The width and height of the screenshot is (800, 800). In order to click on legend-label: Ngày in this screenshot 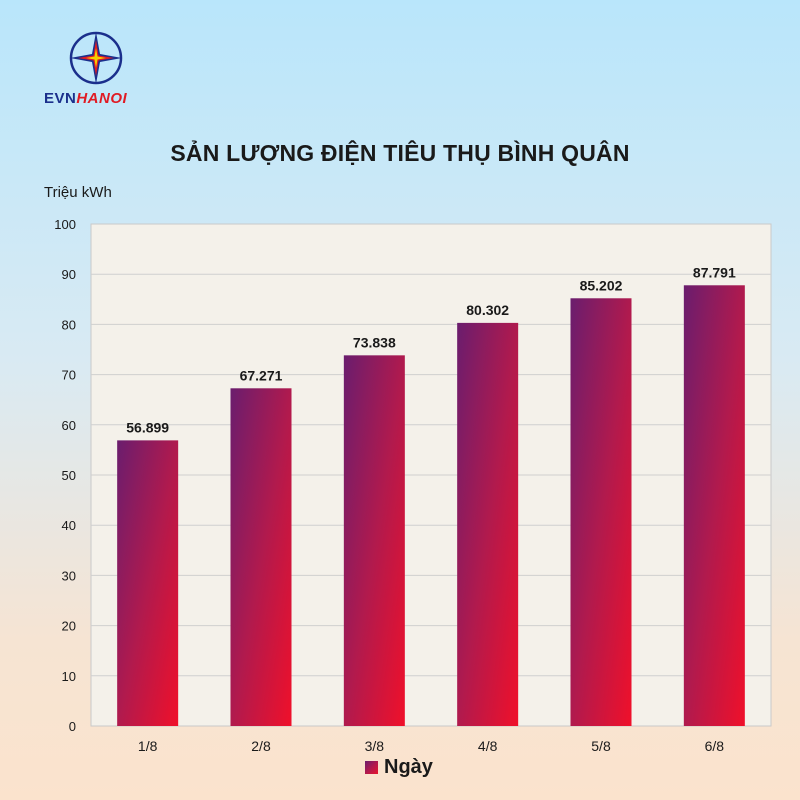, I will do `click(408, 767)`.